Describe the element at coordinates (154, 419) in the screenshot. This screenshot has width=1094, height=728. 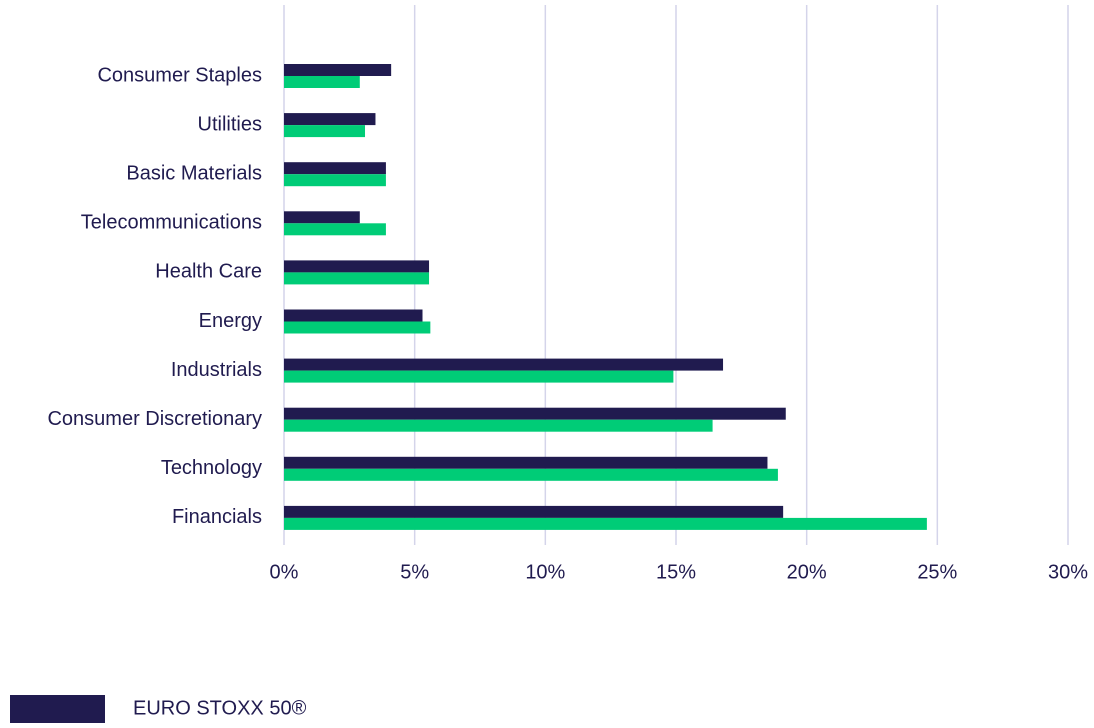
I see `y-tick-label: Consumer Discretionary` at that location.